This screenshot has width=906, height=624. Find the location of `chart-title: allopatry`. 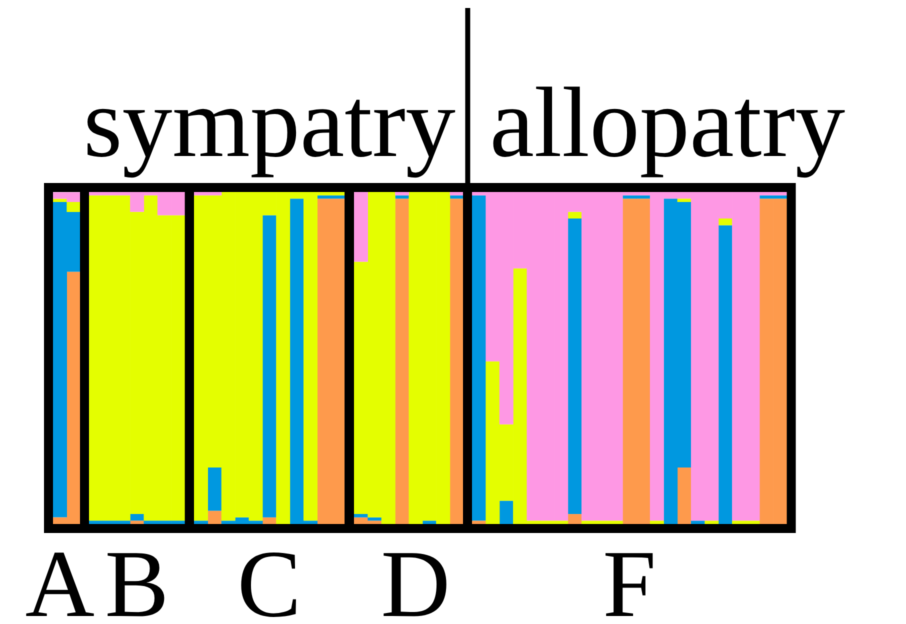

chart-title: allopatry is located at coordinates (668, 122).